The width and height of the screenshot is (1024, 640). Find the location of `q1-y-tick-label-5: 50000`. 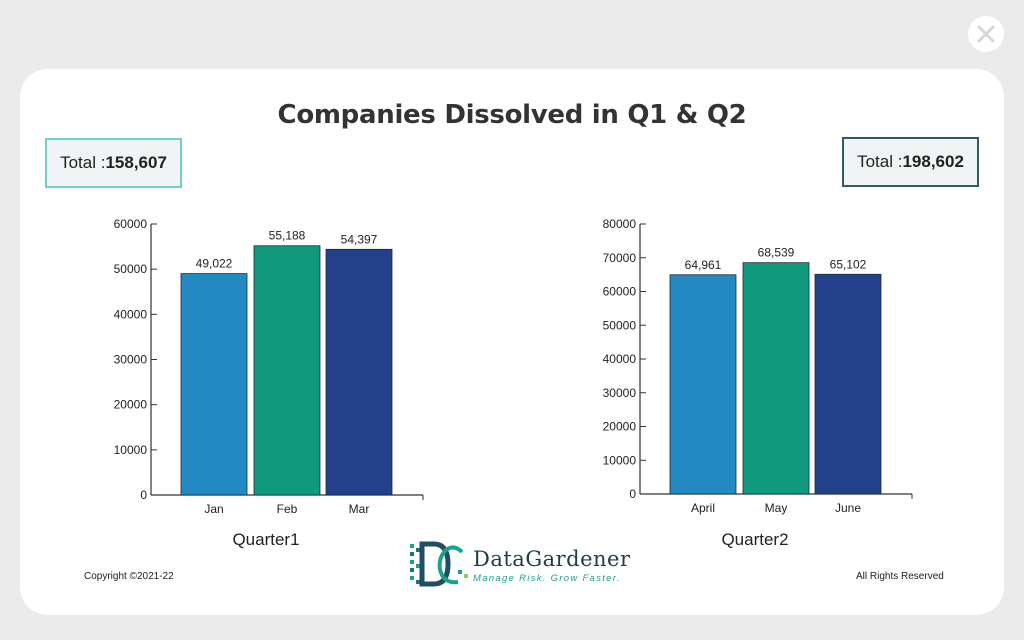

q1-y-tick-label-5: 50000 is located at coordinates (131, 269).